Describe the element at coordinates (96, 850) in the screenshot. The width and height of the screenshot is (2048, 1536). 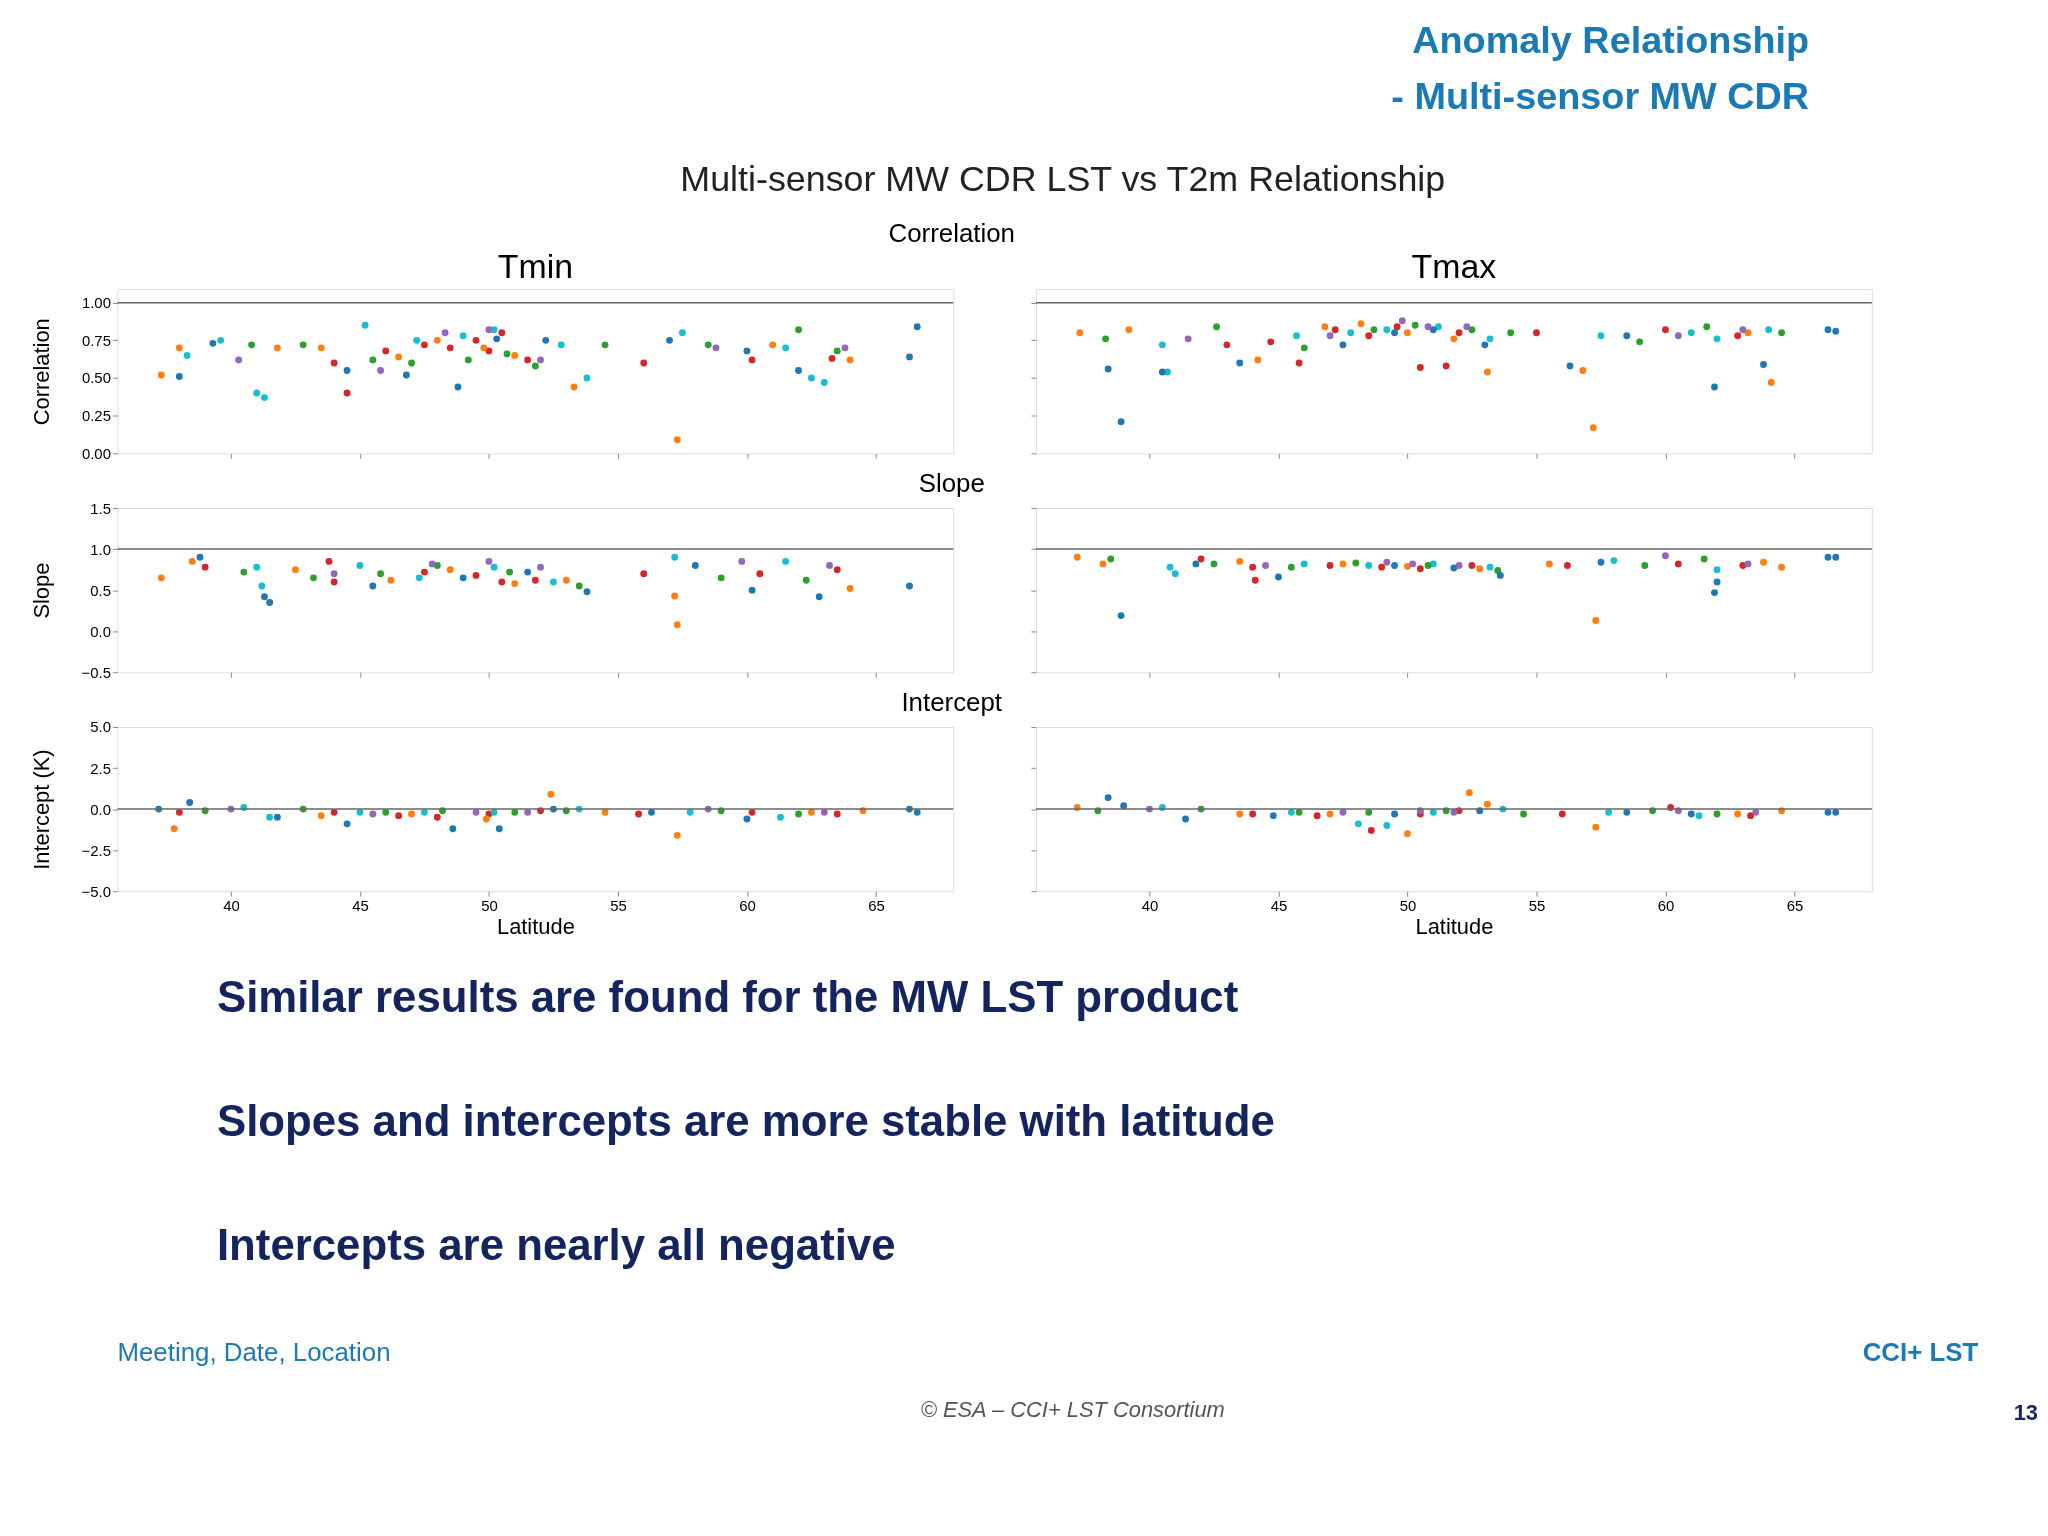
I see `y-tick-label: −2.5` at that location.